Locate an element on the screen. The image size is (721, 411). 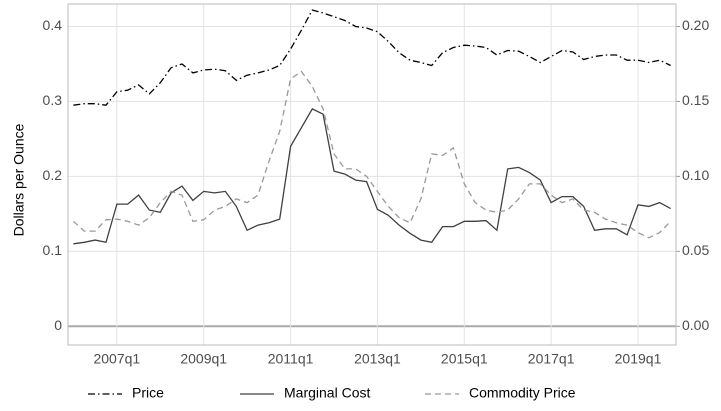
y2-tick-label: 0.00 is located at coordinates (695, 325).